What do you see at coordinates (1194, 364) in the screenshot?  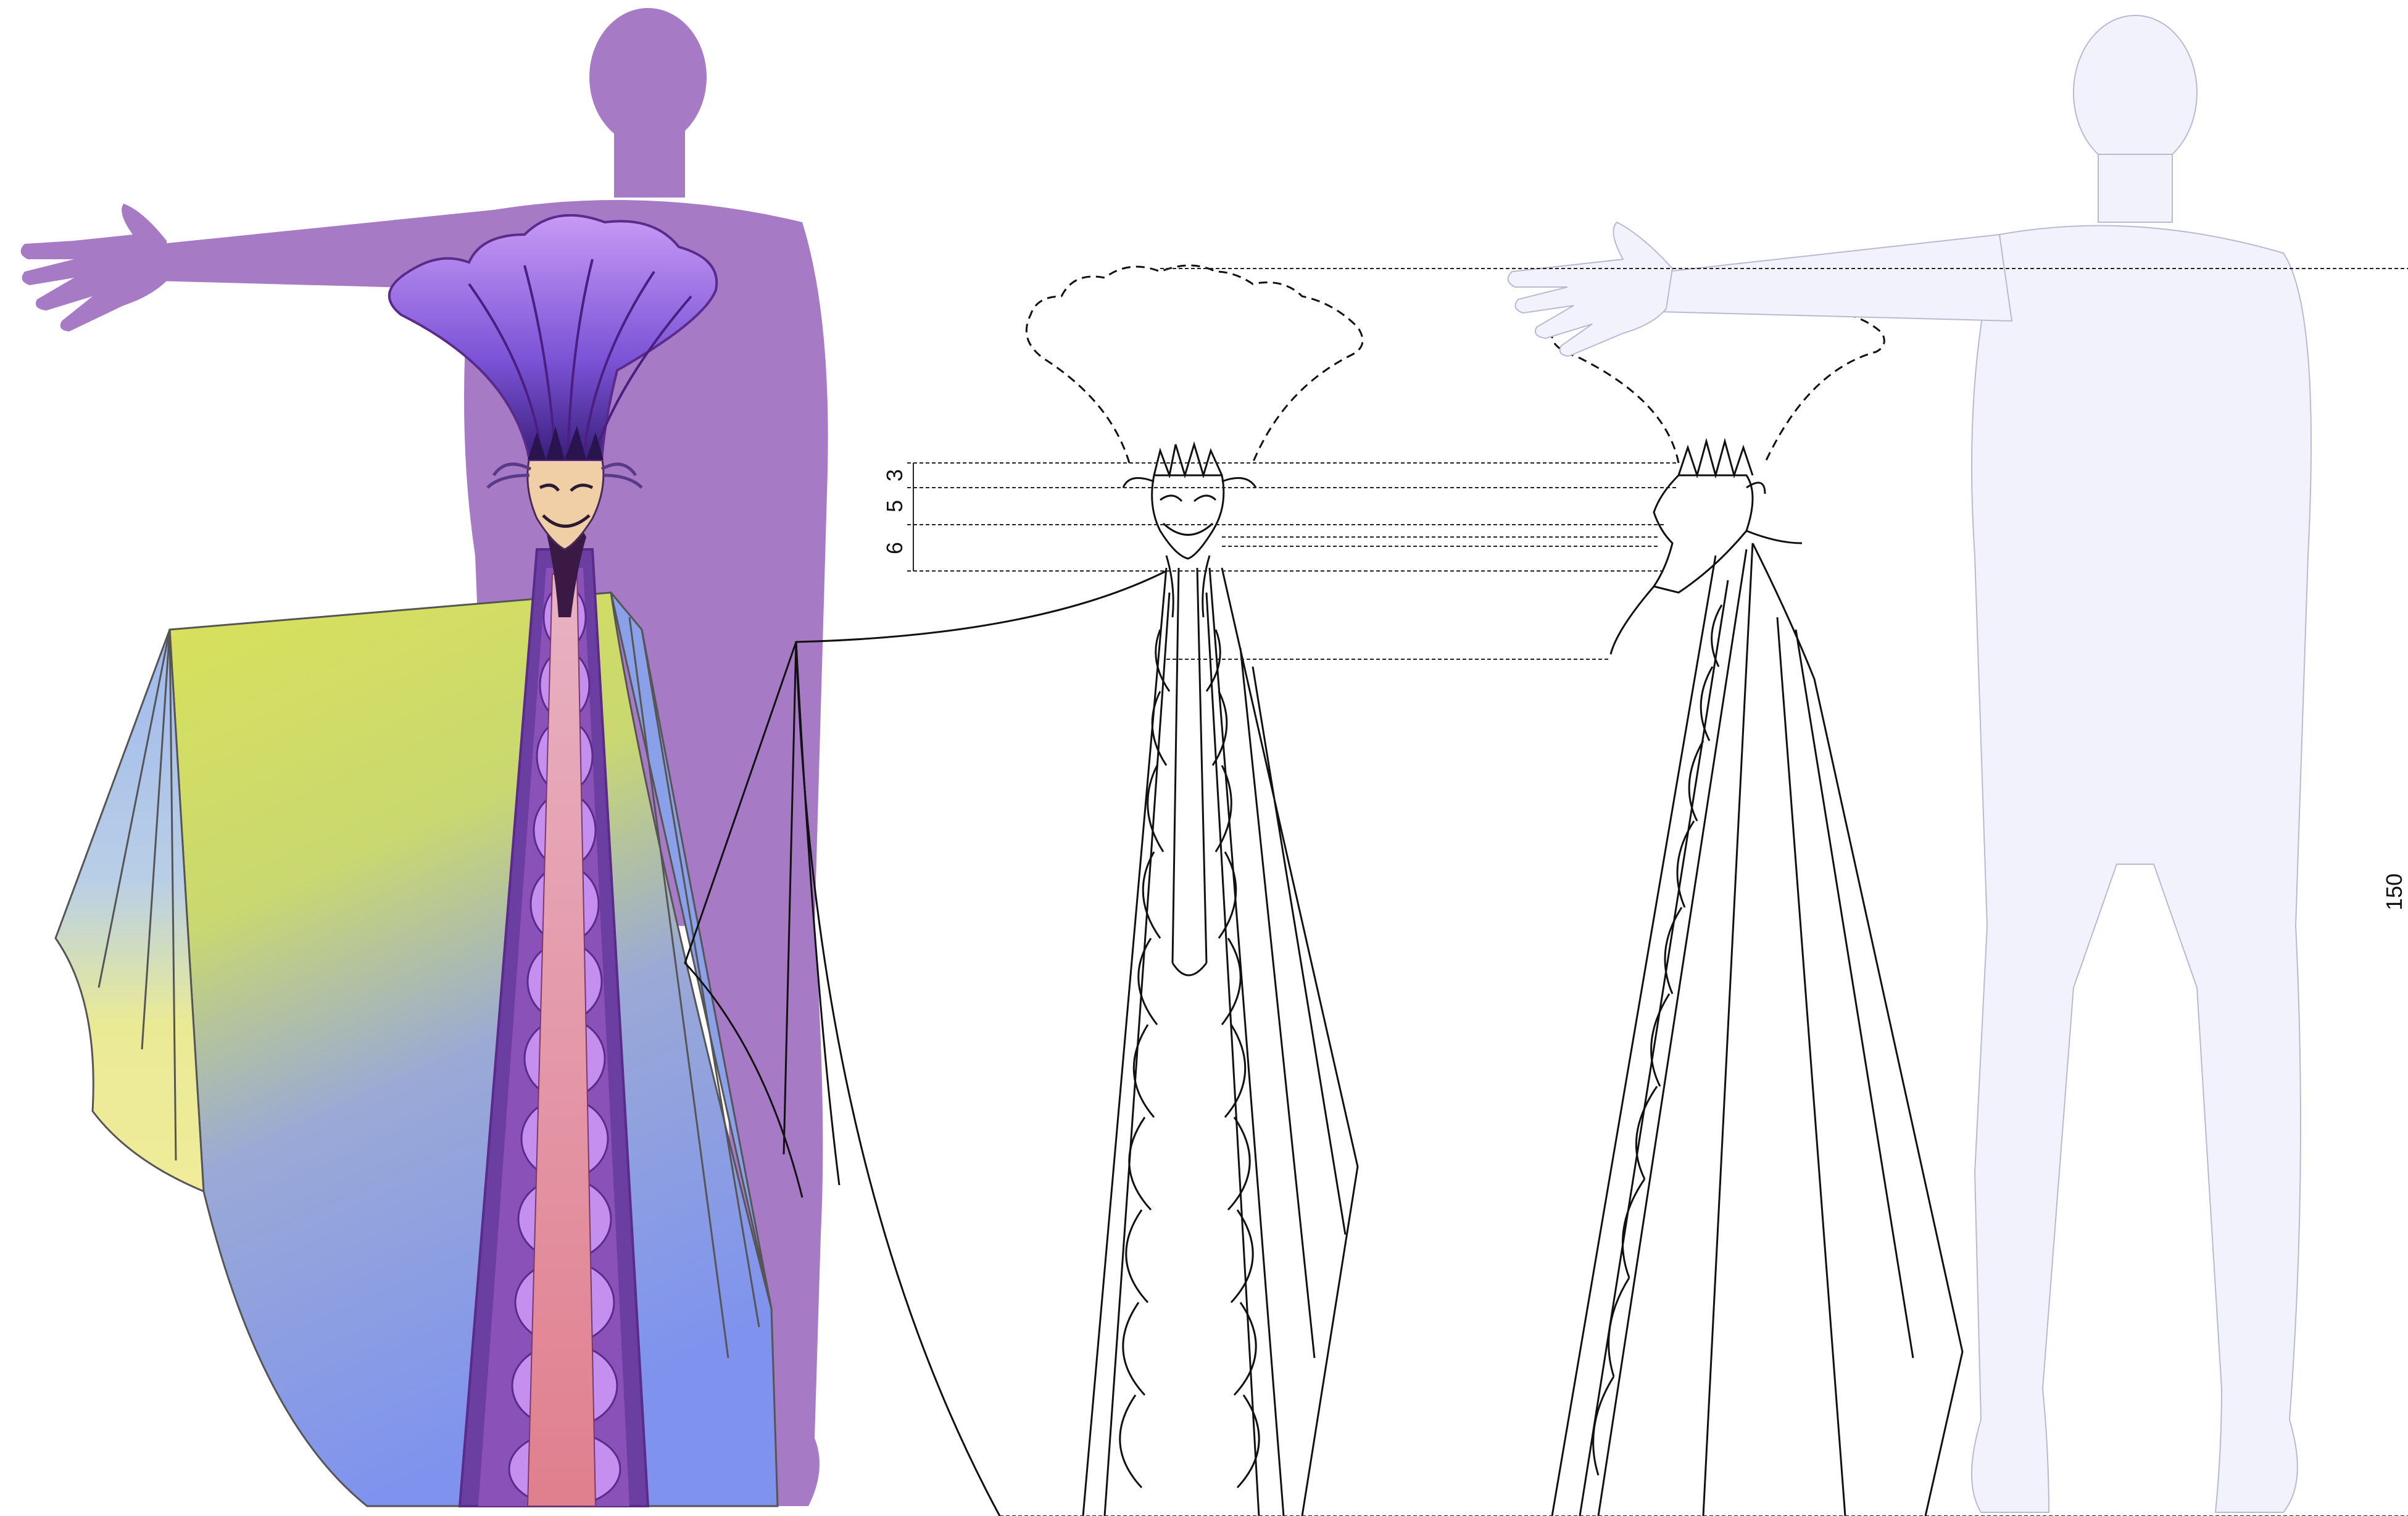 I see `headdress-outline-dashed` at bounding box center [1194, 364].